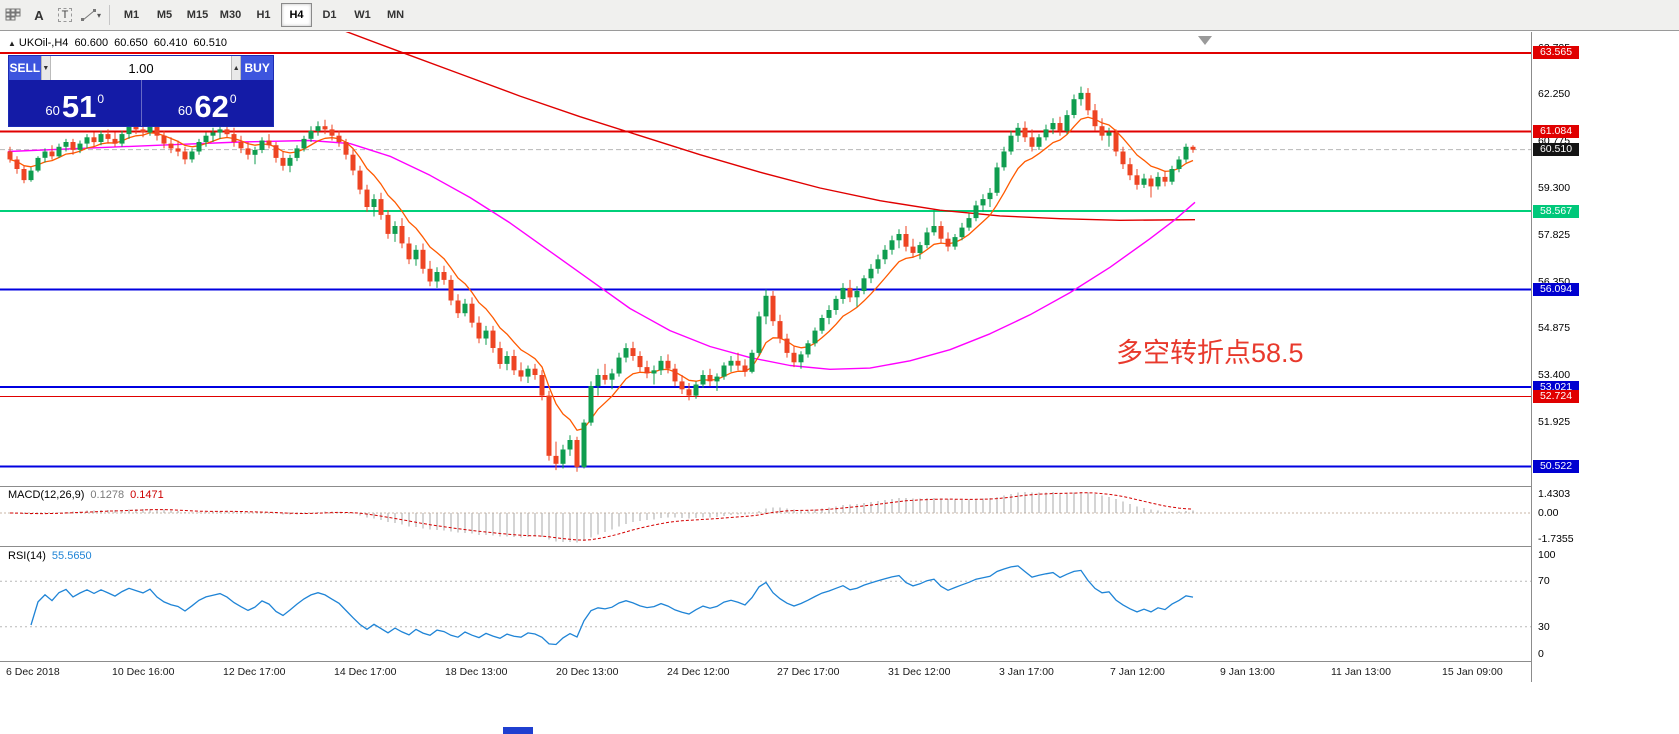 This screenshot has width=1679, height=734. What do you see at coordinates (12, 43) in the screenshot?
I see `symbol-arrow-icon: ▲` at bounding box center [12, 43].